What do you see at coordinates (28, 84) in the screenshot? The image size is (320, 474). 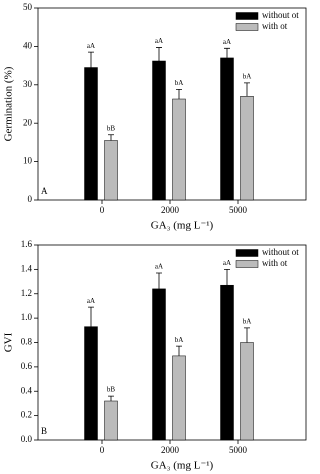 I see `y-tick-label: 30` at bounding box center [28, 84].